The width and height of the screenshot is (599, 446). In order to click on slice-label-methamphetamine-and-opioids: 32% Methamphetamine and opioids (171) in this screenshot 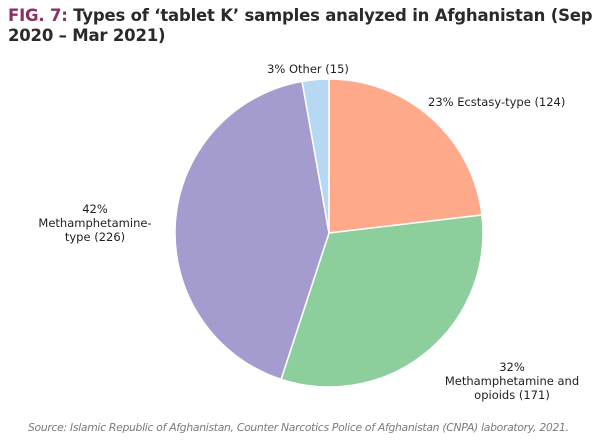, I will do `click(512, 381)`.